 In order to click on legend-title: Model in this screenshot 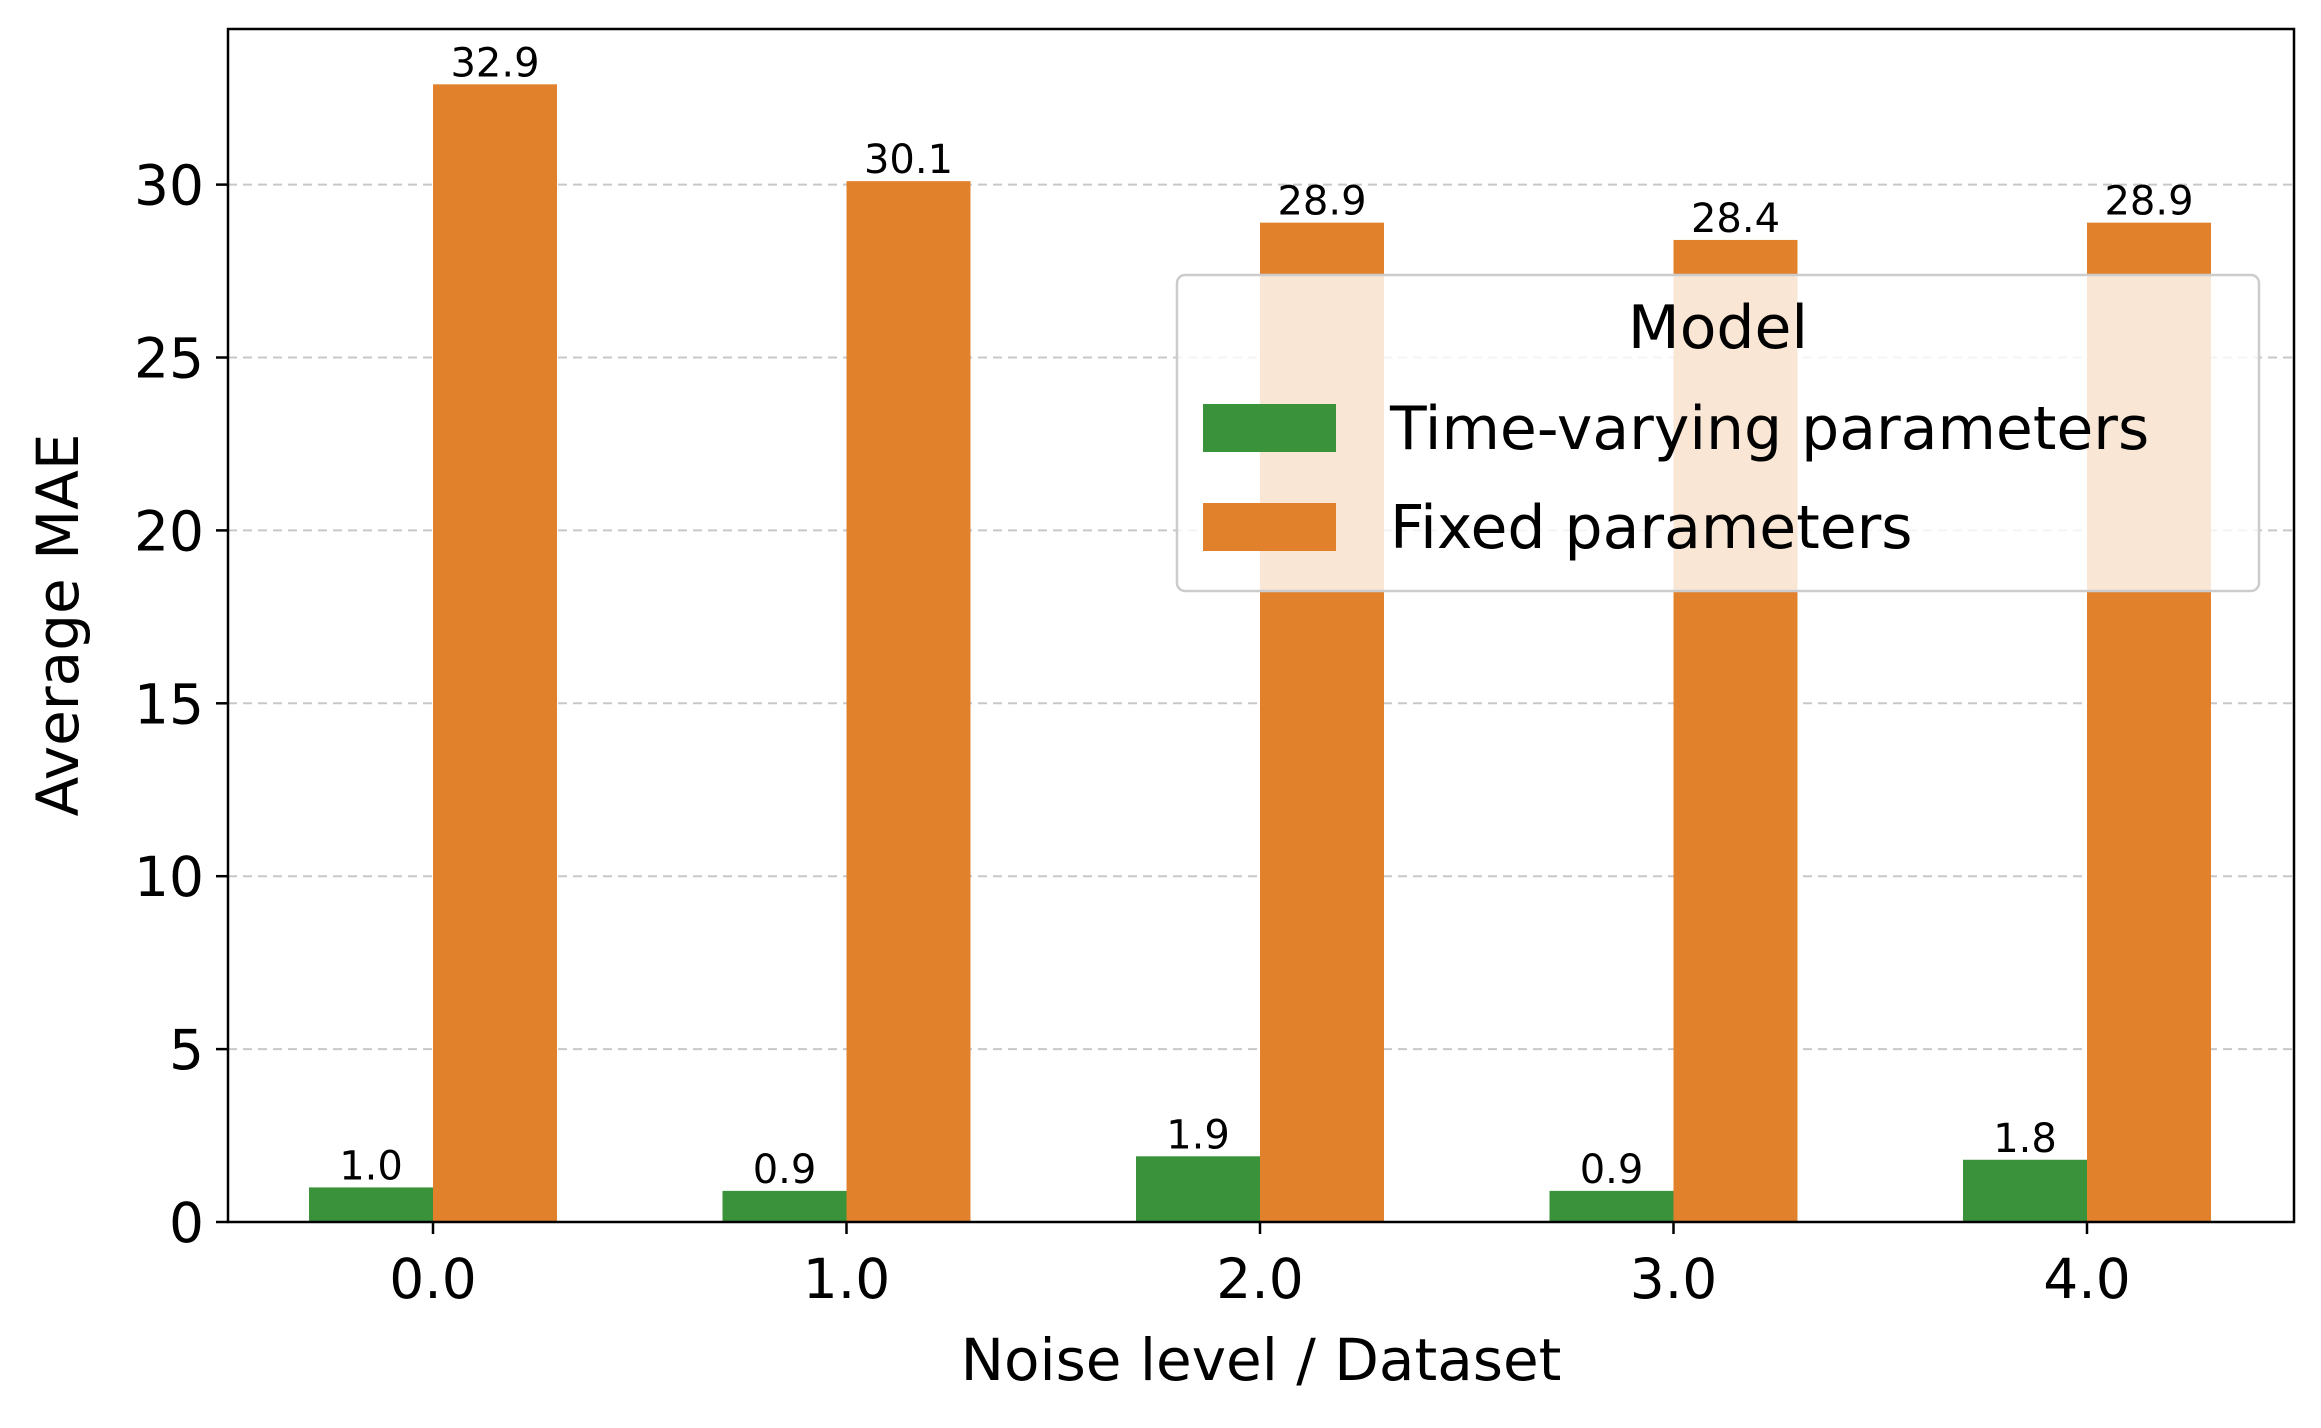, I will do `click(1718, 328)`.